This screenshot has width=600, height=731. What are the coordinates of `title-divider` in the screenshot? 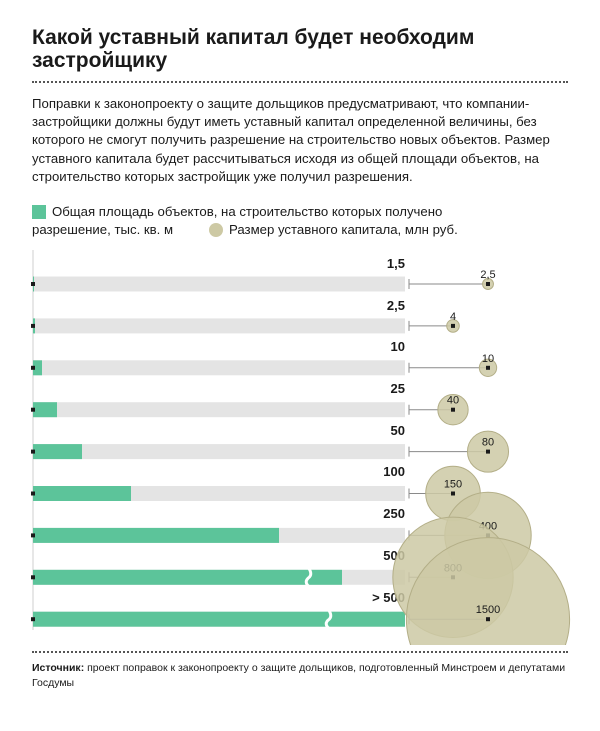 It's located at (300, 82).